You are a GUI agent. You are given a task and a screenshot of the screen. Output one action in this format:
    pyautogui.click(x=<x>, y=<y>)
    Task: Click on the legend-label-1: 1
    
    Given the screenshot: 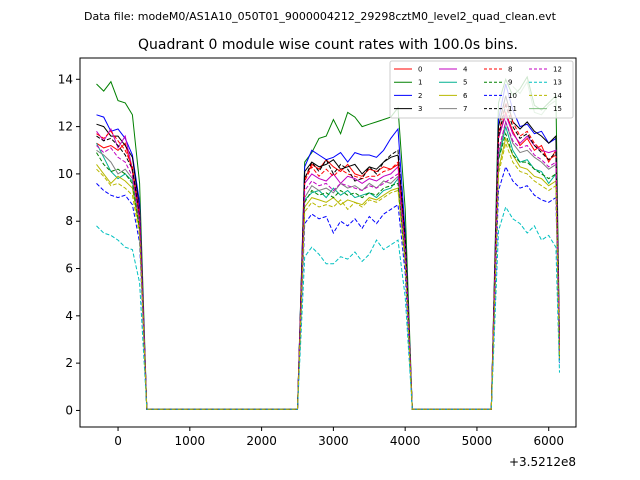 What is the action you would take?
    pyautogui.click(x=420, y=83)
    